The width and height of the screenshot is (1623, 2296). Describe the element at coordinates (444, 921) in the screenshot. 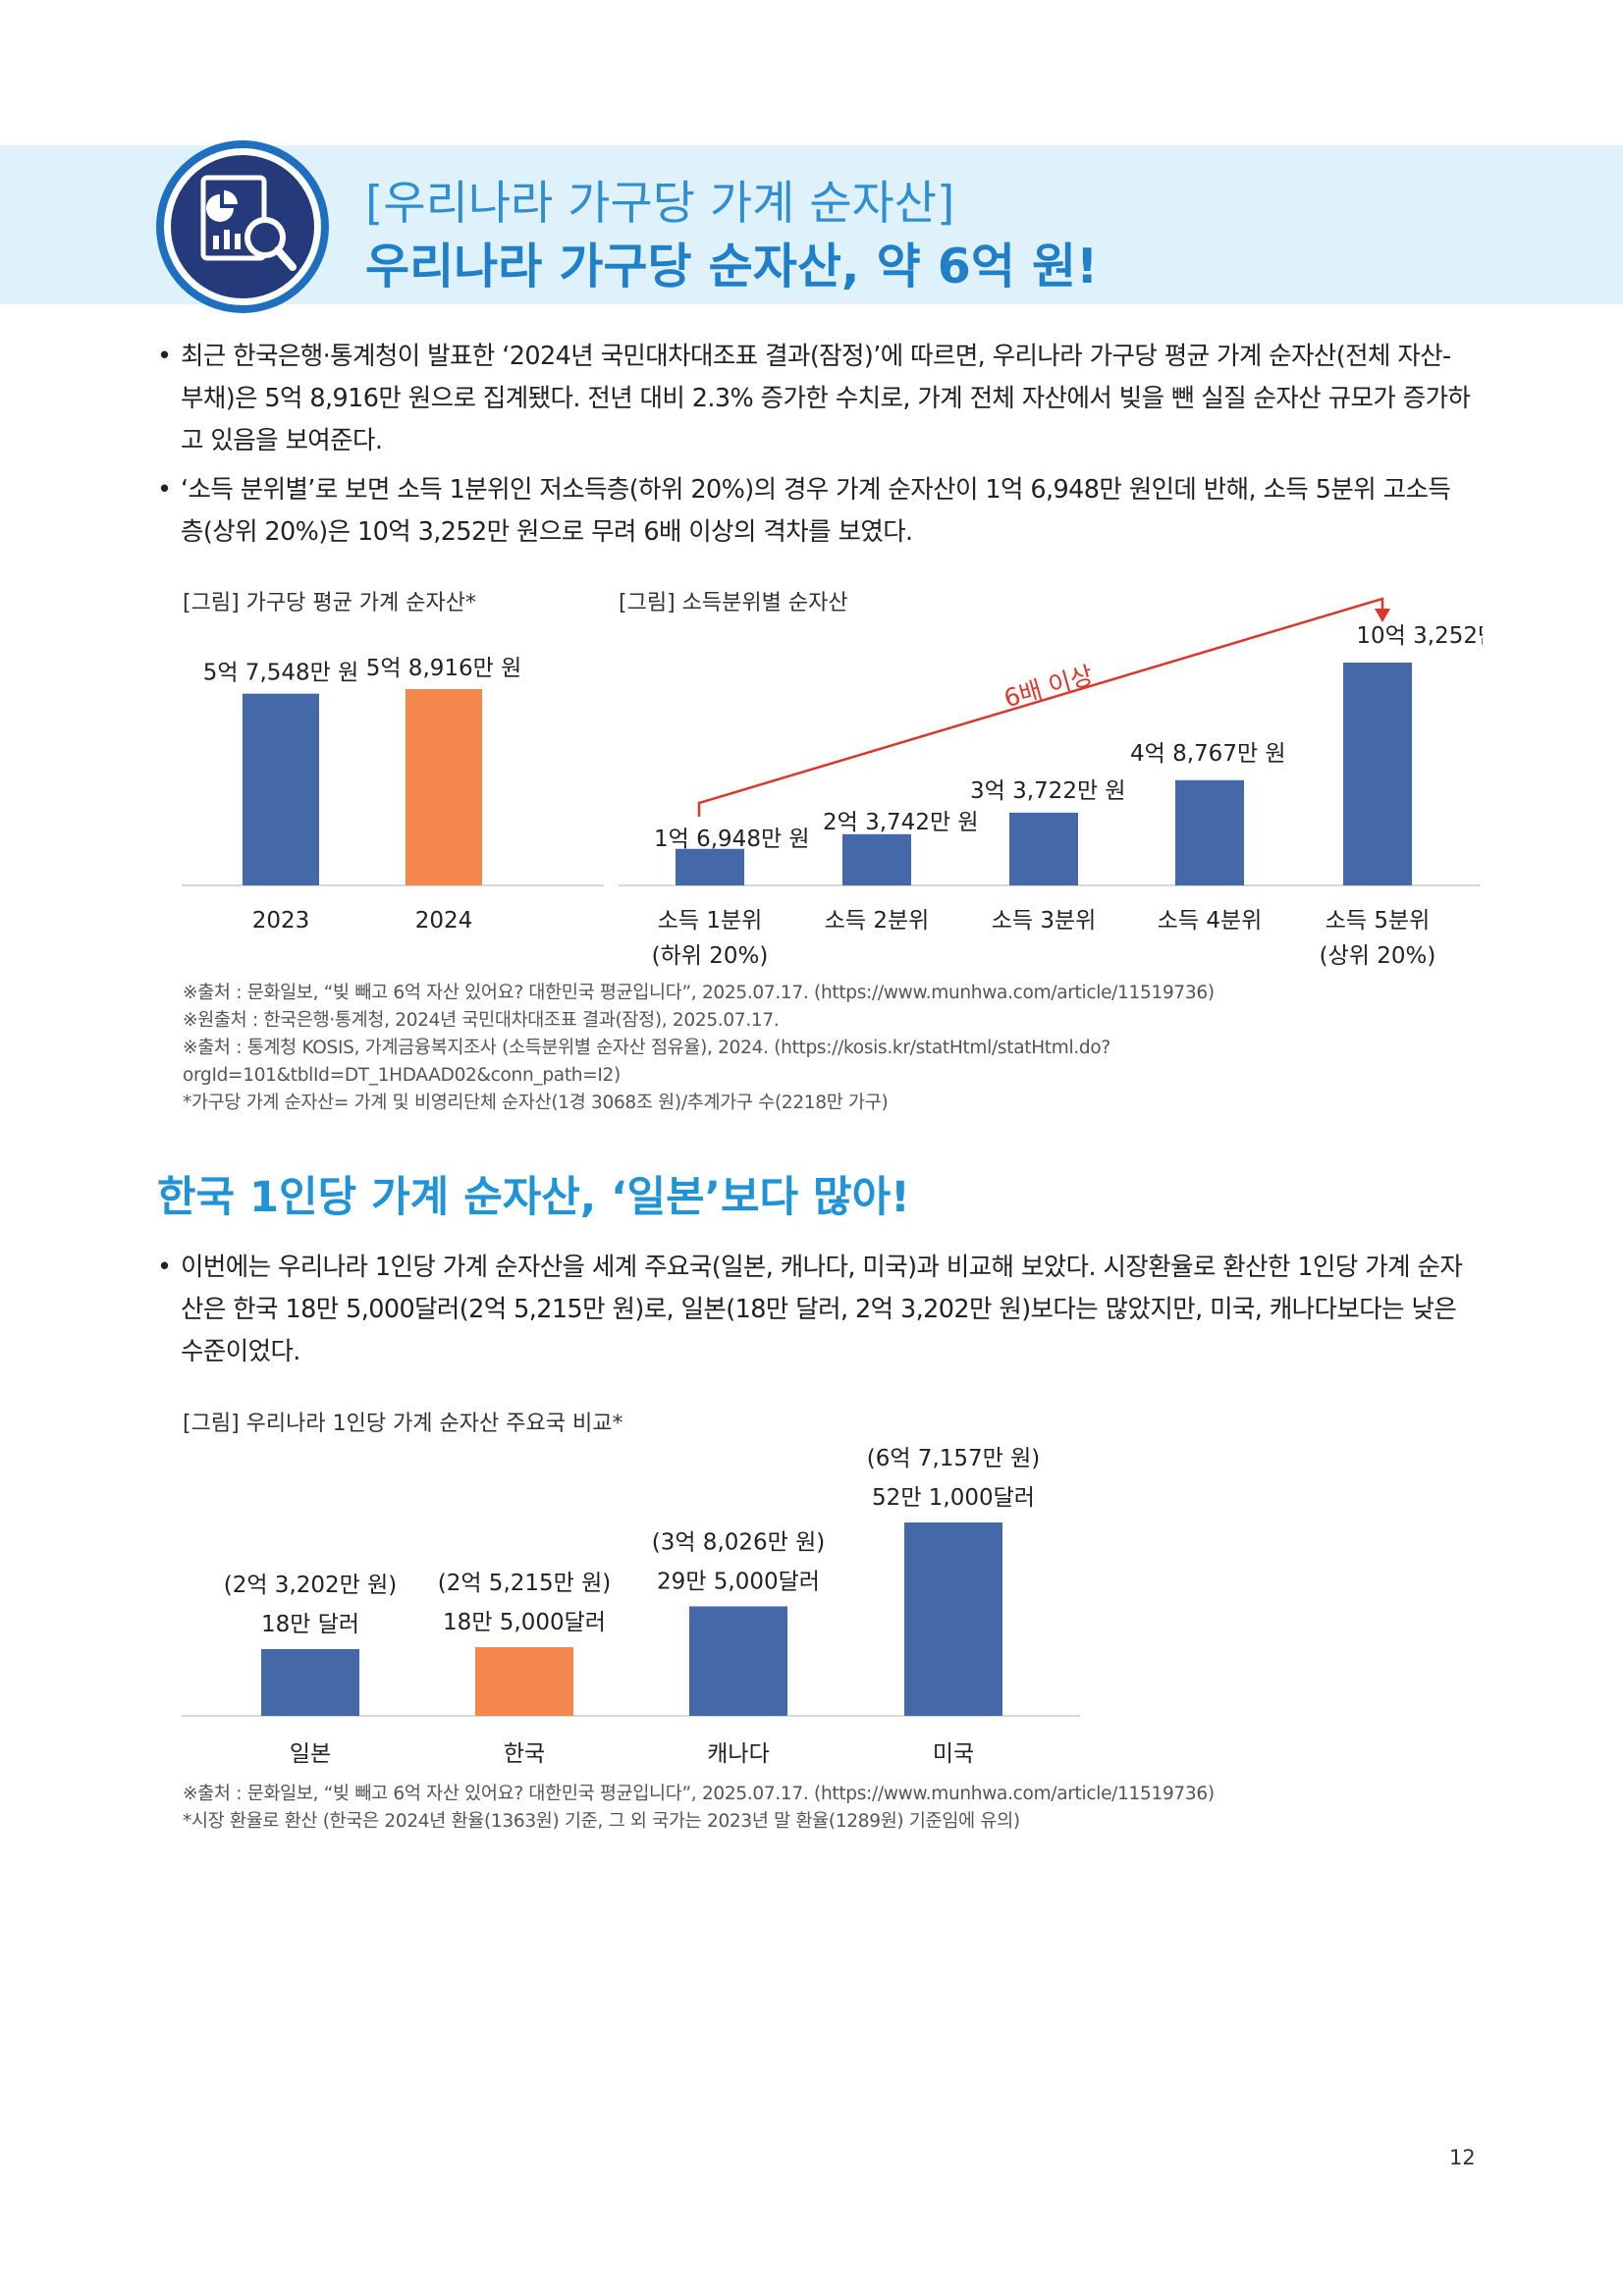

I see `tick-label: 2024` at that location.